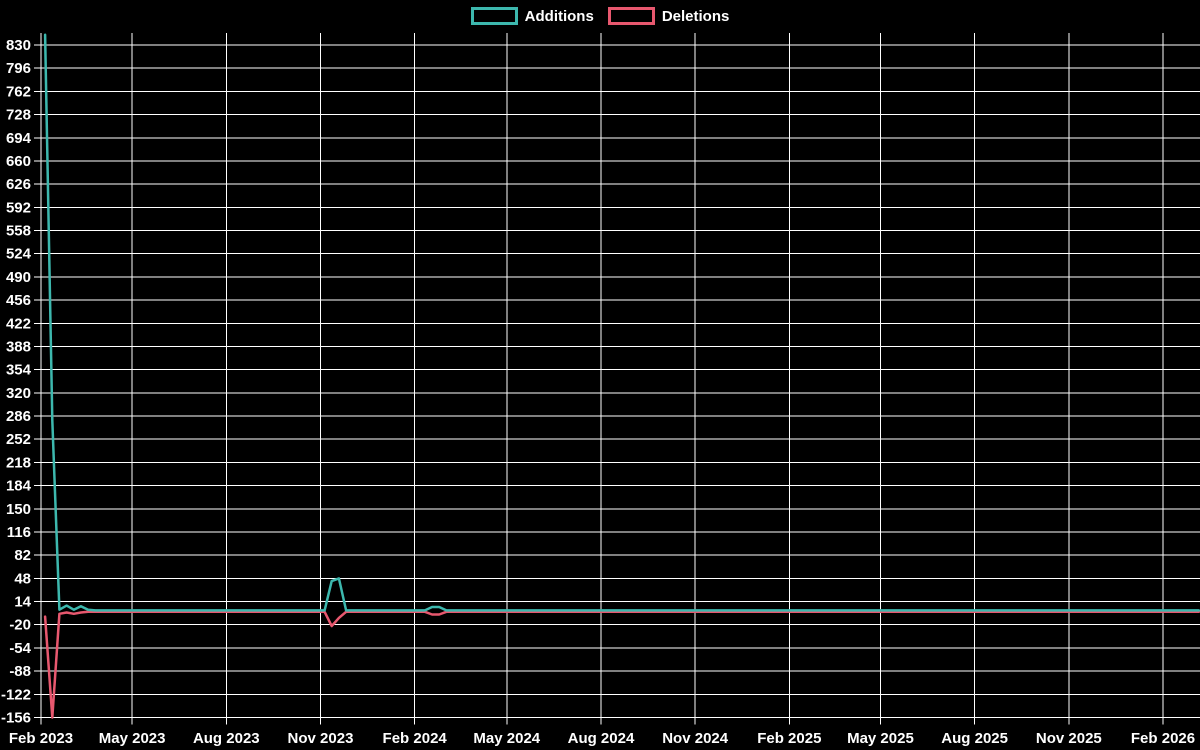 The width and height of the screenshot is (1200, 750). Describe the element at coordinates (621, 664) in the screenshot. I see `deletions-line` at that location.